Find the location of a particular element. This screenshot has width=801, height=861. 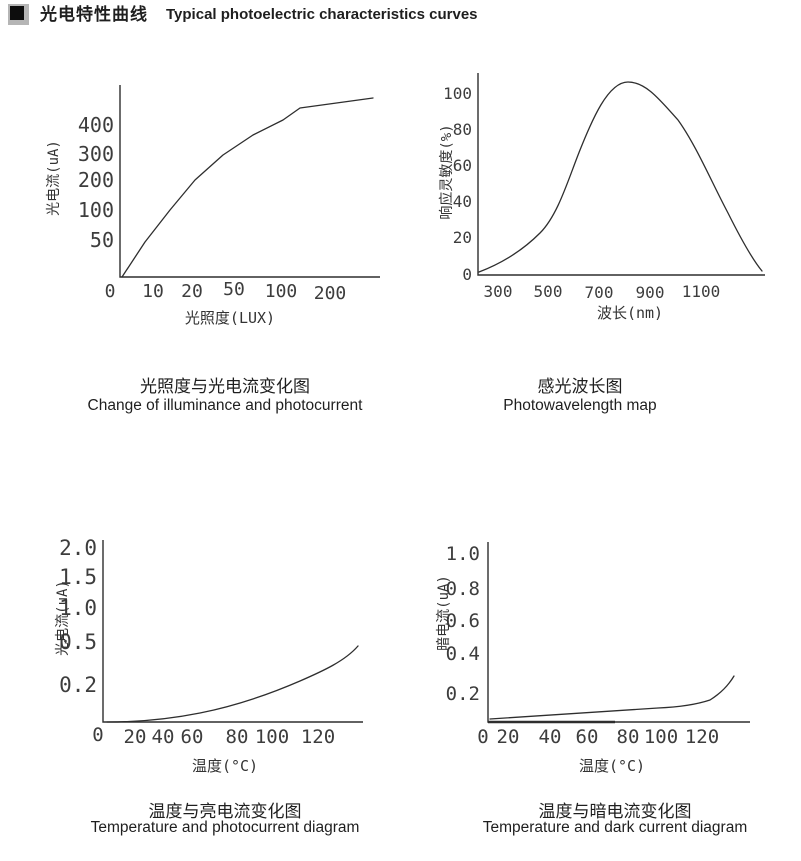

temp-darkcurrent-axes is located at coordinates (618, 632).